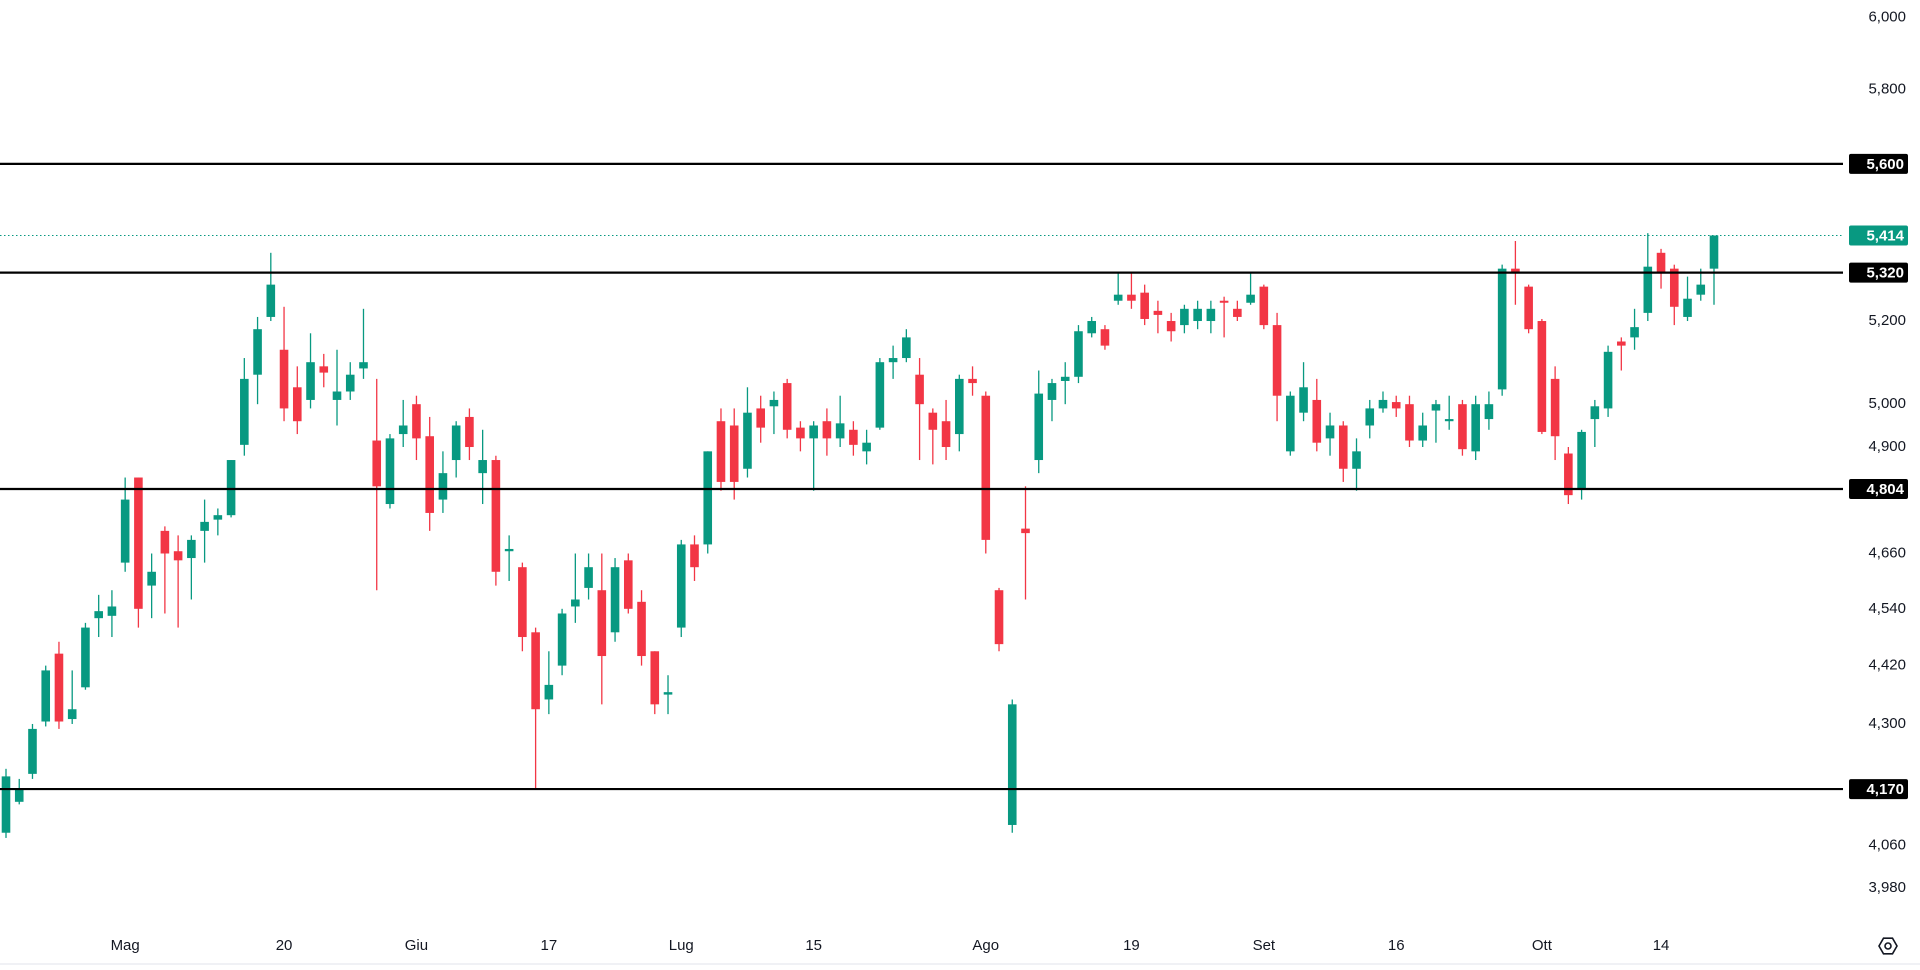 Image resolution: width=1920 pixels, height=970 pixels. I want to click on last-price-label: 5,414, so click(1885, 235).